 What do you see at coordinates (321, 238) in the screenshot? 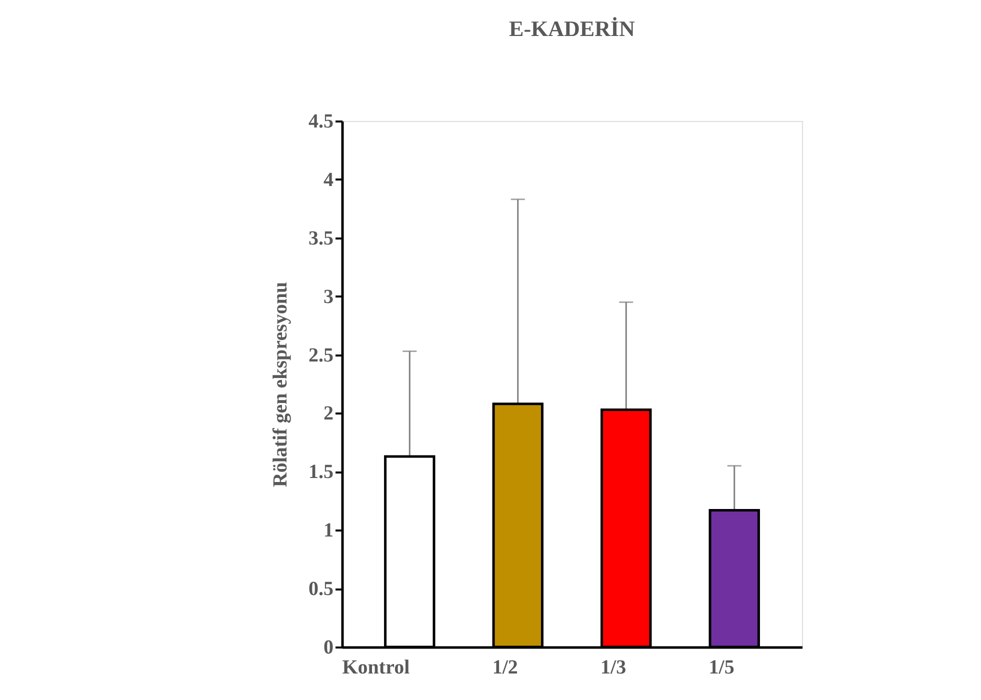
I see `y-tick-label: 3.5` at bounding box center [321, 238].